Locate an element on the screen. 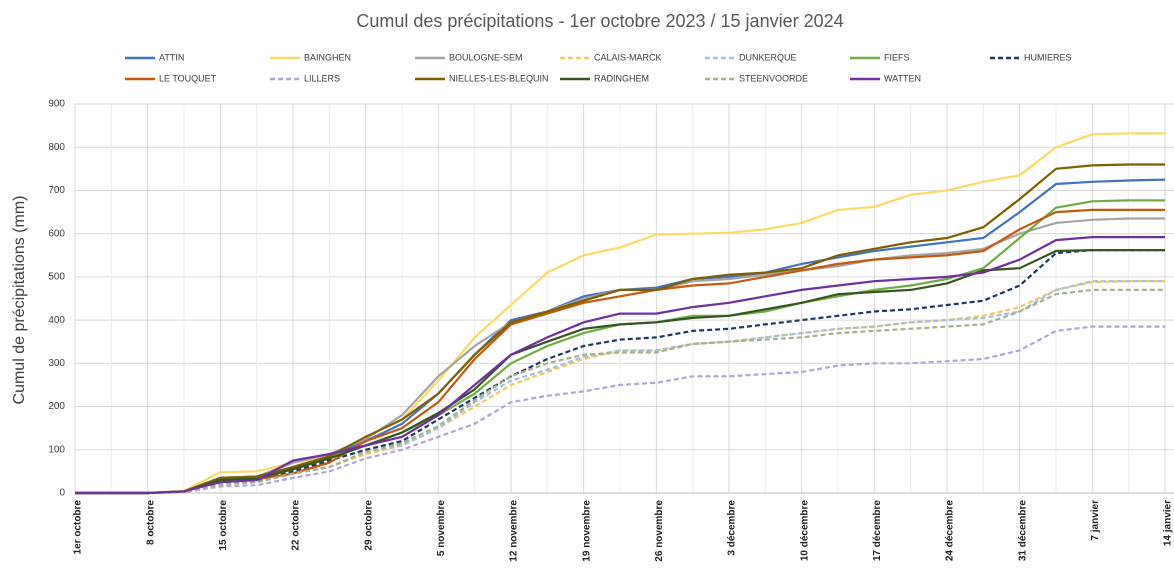 The height and width of the screenshot is (577, 1174). y-tick-label: 800 is located at coordinates (56, 147).